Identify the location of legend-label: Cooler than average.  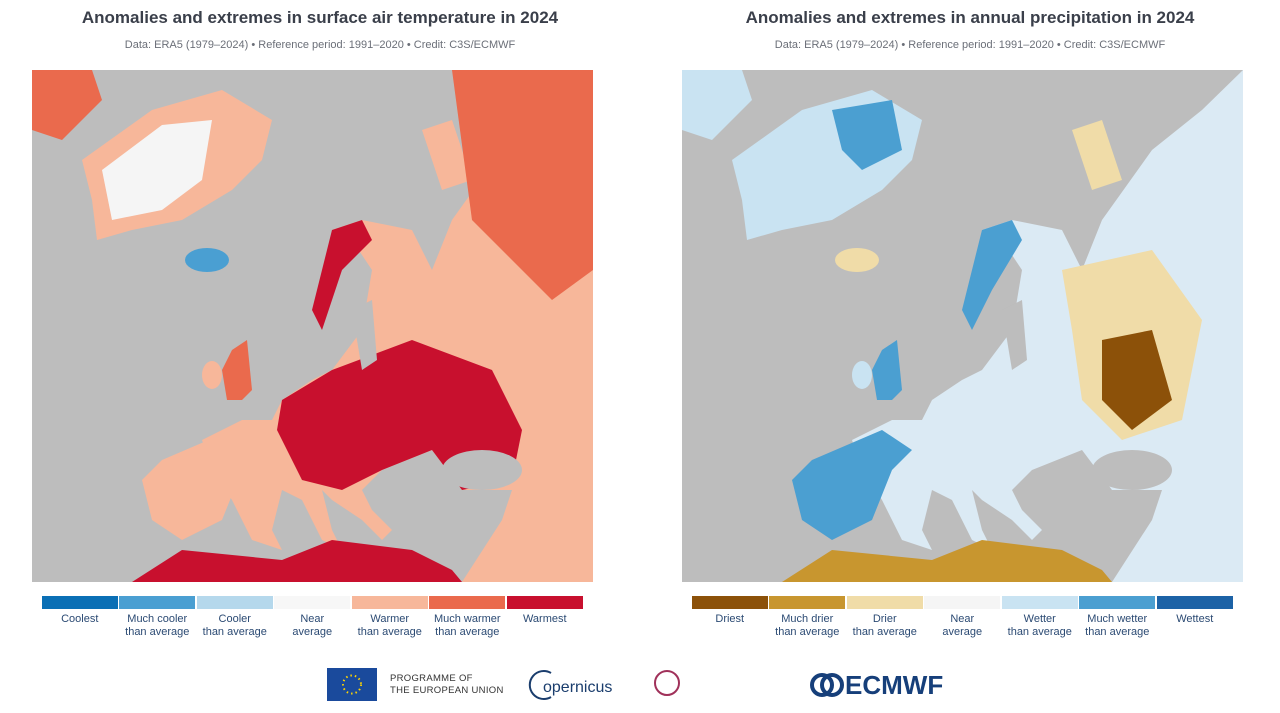
(234, 625).